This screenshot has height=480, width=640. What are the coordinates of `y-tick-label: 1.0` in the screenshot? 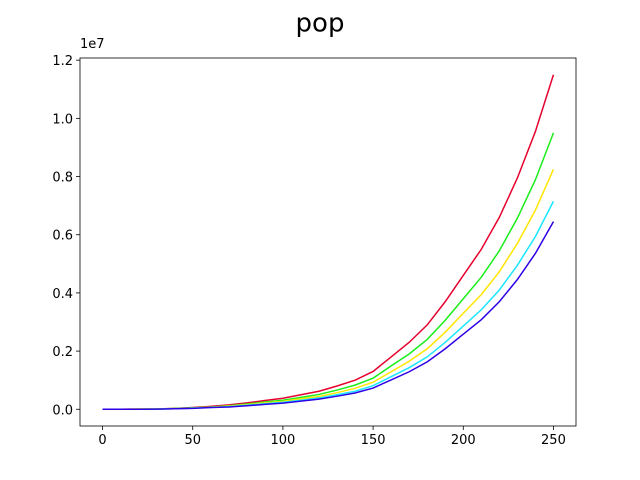 It's located at (62, 119).